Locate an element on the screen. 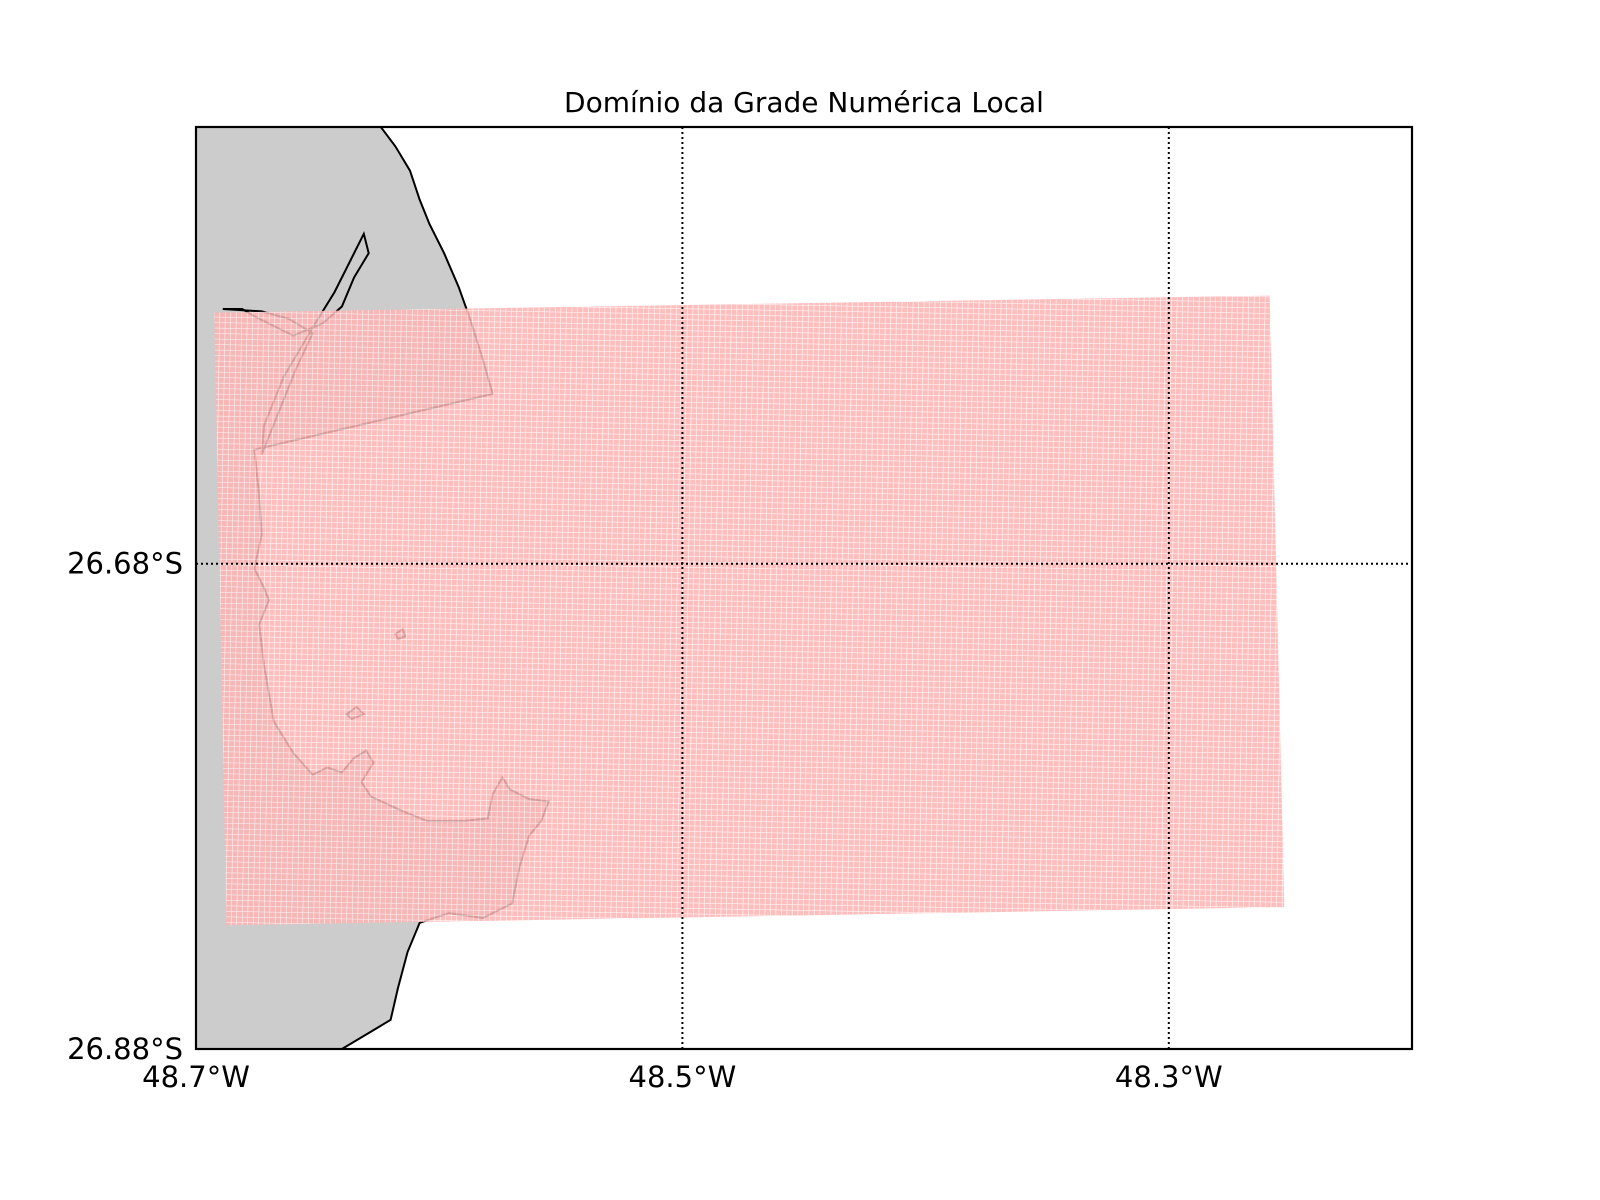 This screenshot has height=1200, width=1600. x-tick-label: 48.7°W is located at coordinates (196, 1077).